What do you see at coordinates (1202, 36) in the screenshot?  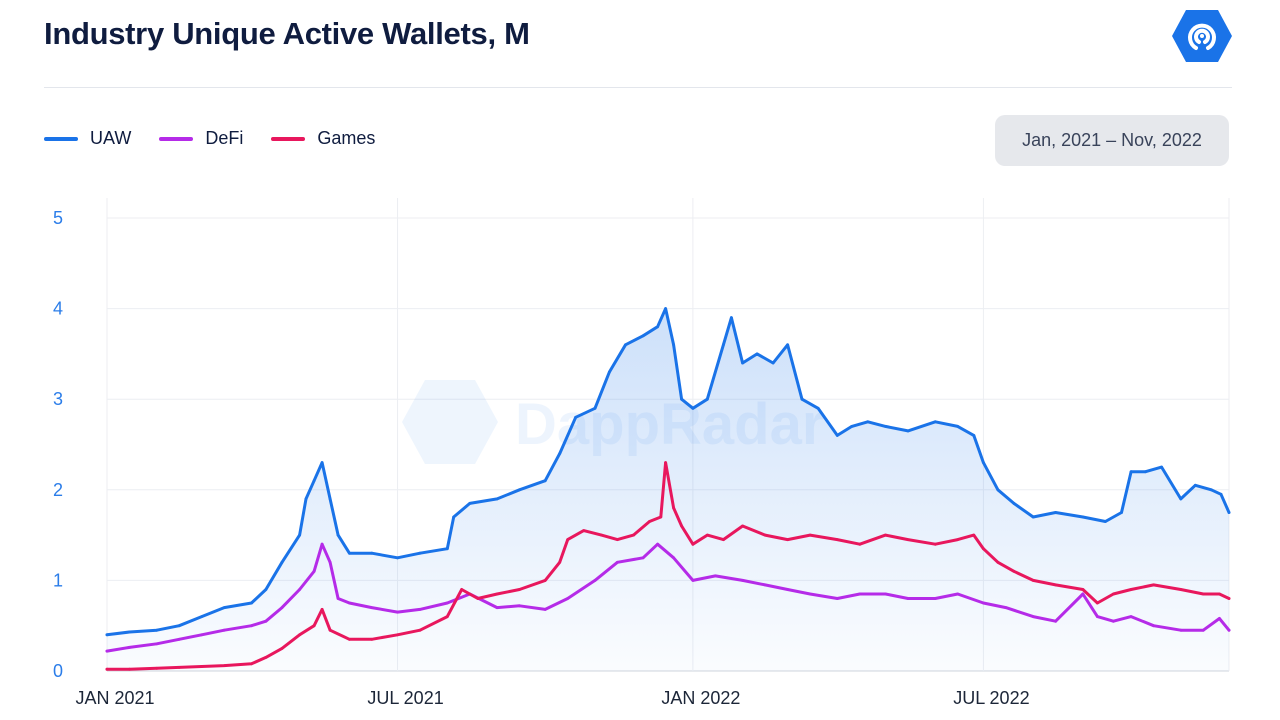 I see `dappradar-logo-icon` at bounding box center [1202, 36].